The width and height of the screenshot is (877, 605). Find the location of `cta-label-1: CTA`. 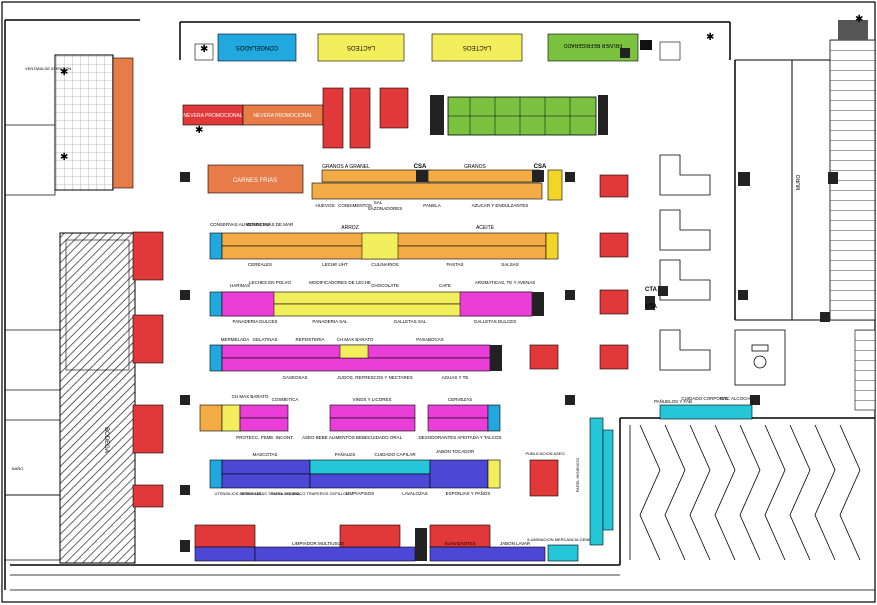

cta-label-1: CTA is located at coordinates (651, 290).